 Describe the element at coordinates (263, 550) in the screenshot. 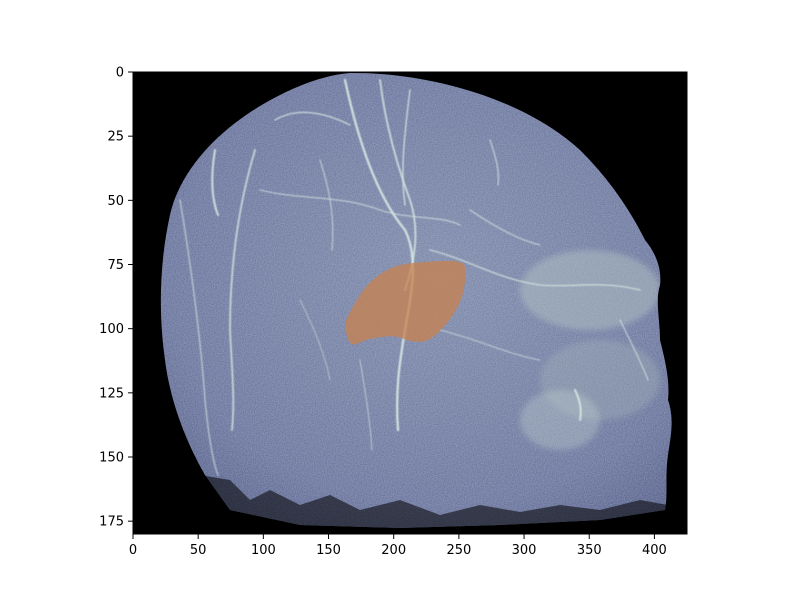

I see `x-tick-label: 100` at that location.